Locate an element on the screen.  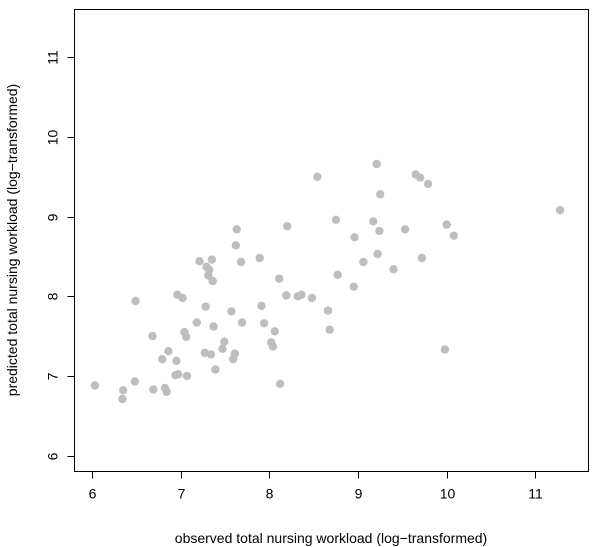
x-axis: 6 7 8 9 10 11 is located at coordinates (316, 486).